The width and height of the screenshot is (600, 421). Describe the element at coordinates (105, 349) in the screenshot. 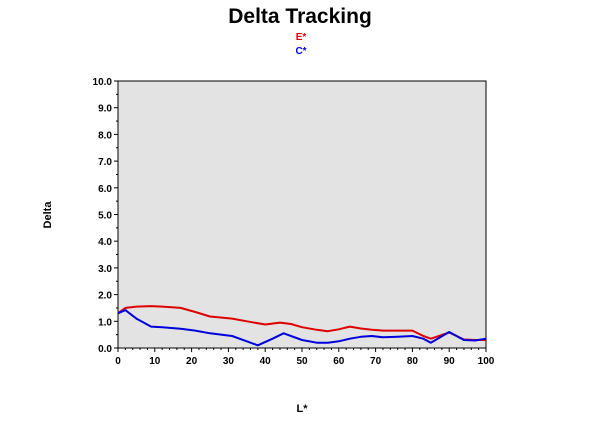

I see `y-tick-label: 0.0` at that location.